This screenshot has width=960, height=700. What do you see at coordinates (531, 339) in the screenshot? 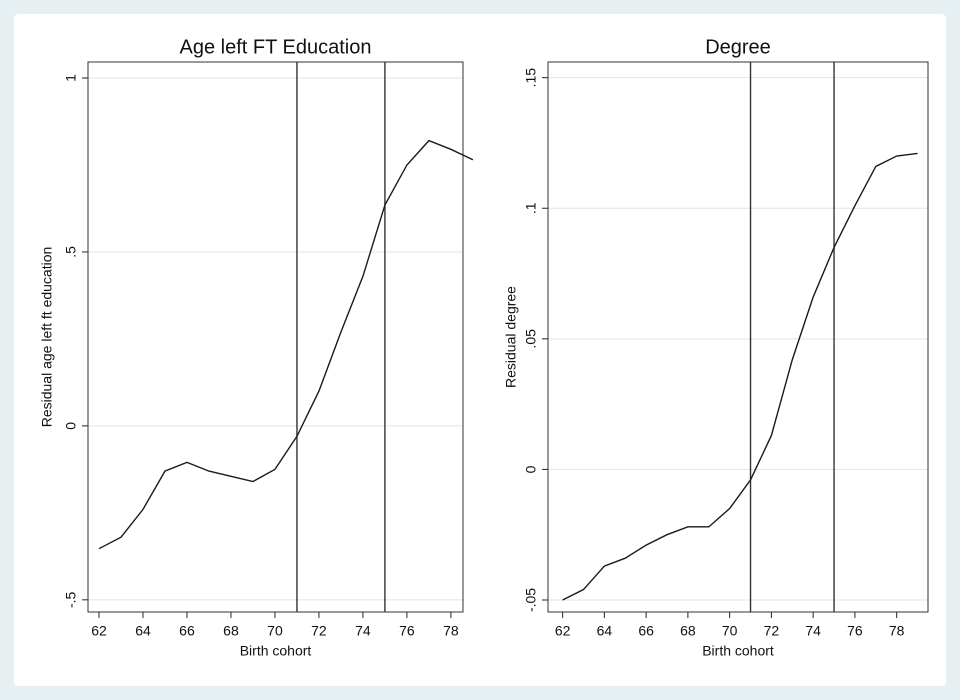
I see `y-tick-label: .05` at bounding box center [531, 339].